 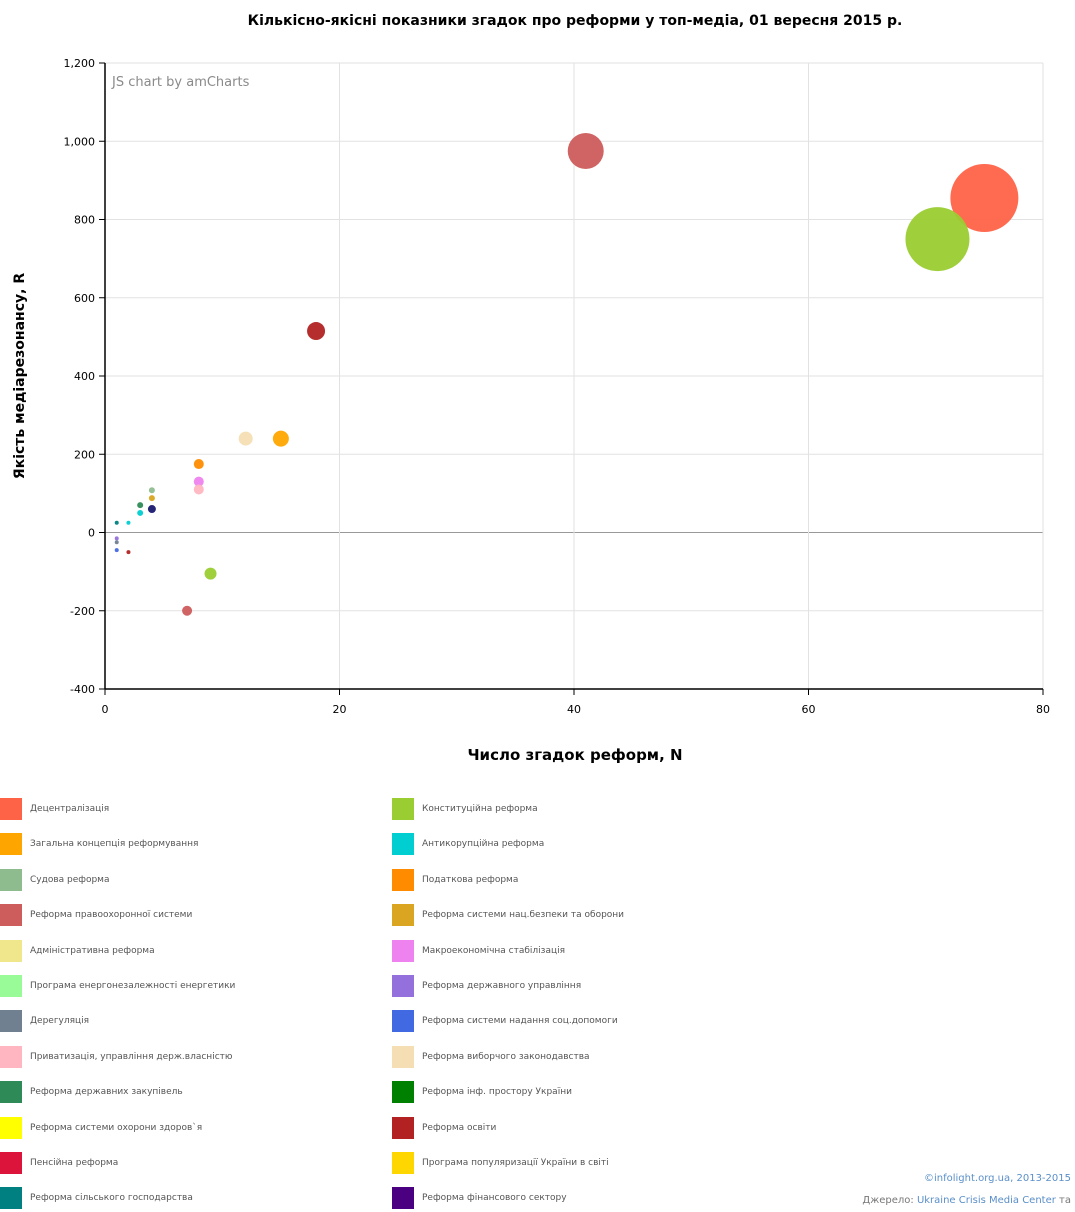 I want to click on copyright-link: ©infolight.org.ua, 2013-2015, so click(x=997, y=1178).